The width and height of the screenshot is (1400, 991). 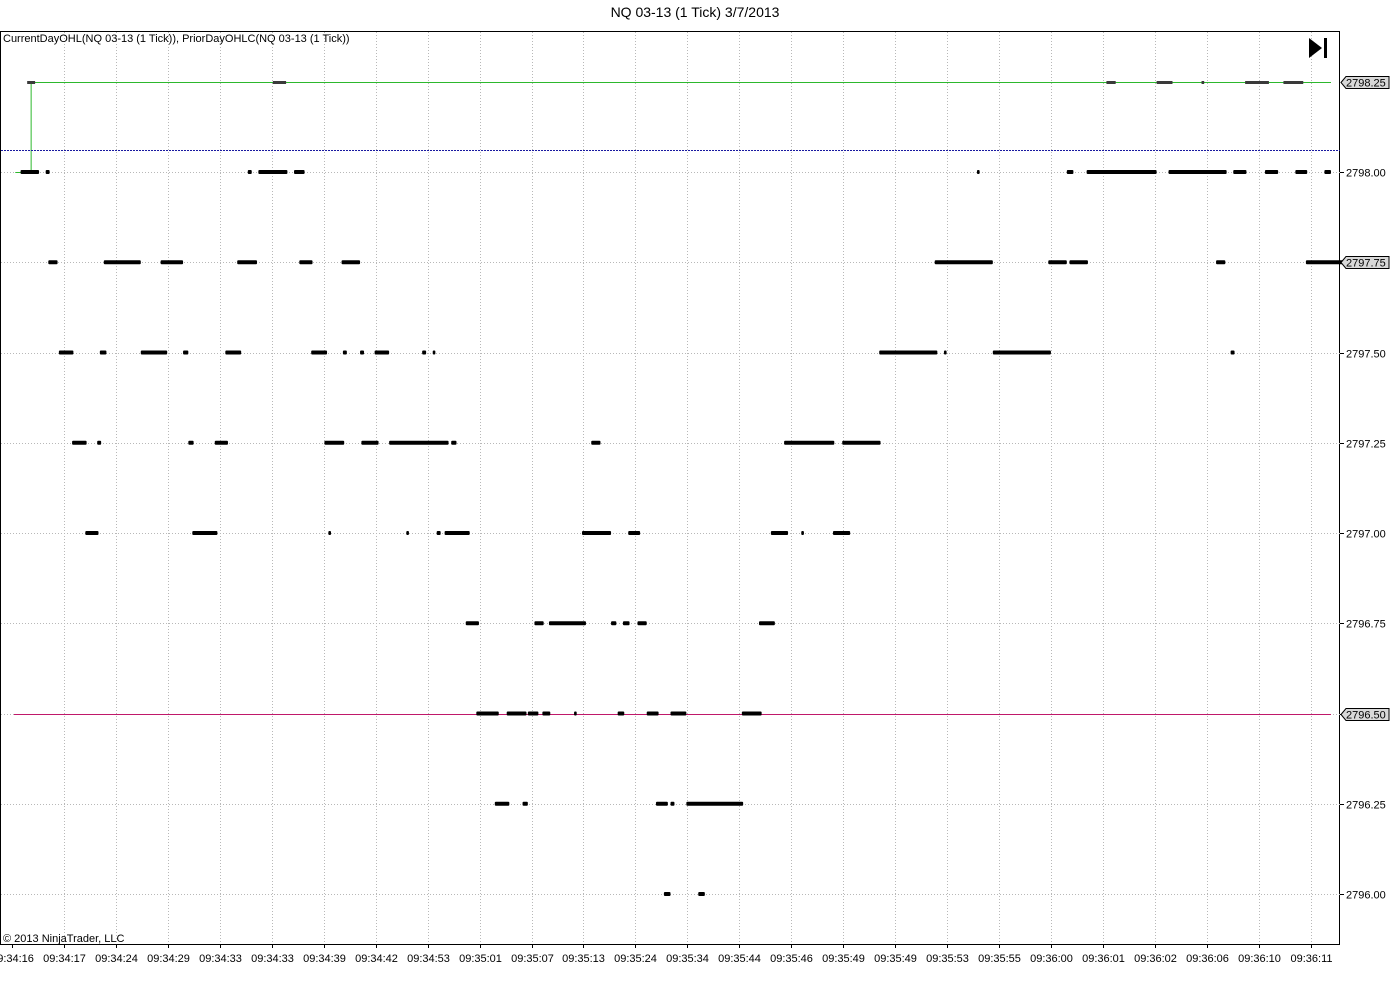 I want to click on y-tick-label: 2797.00, so click(x=1366, y=535).